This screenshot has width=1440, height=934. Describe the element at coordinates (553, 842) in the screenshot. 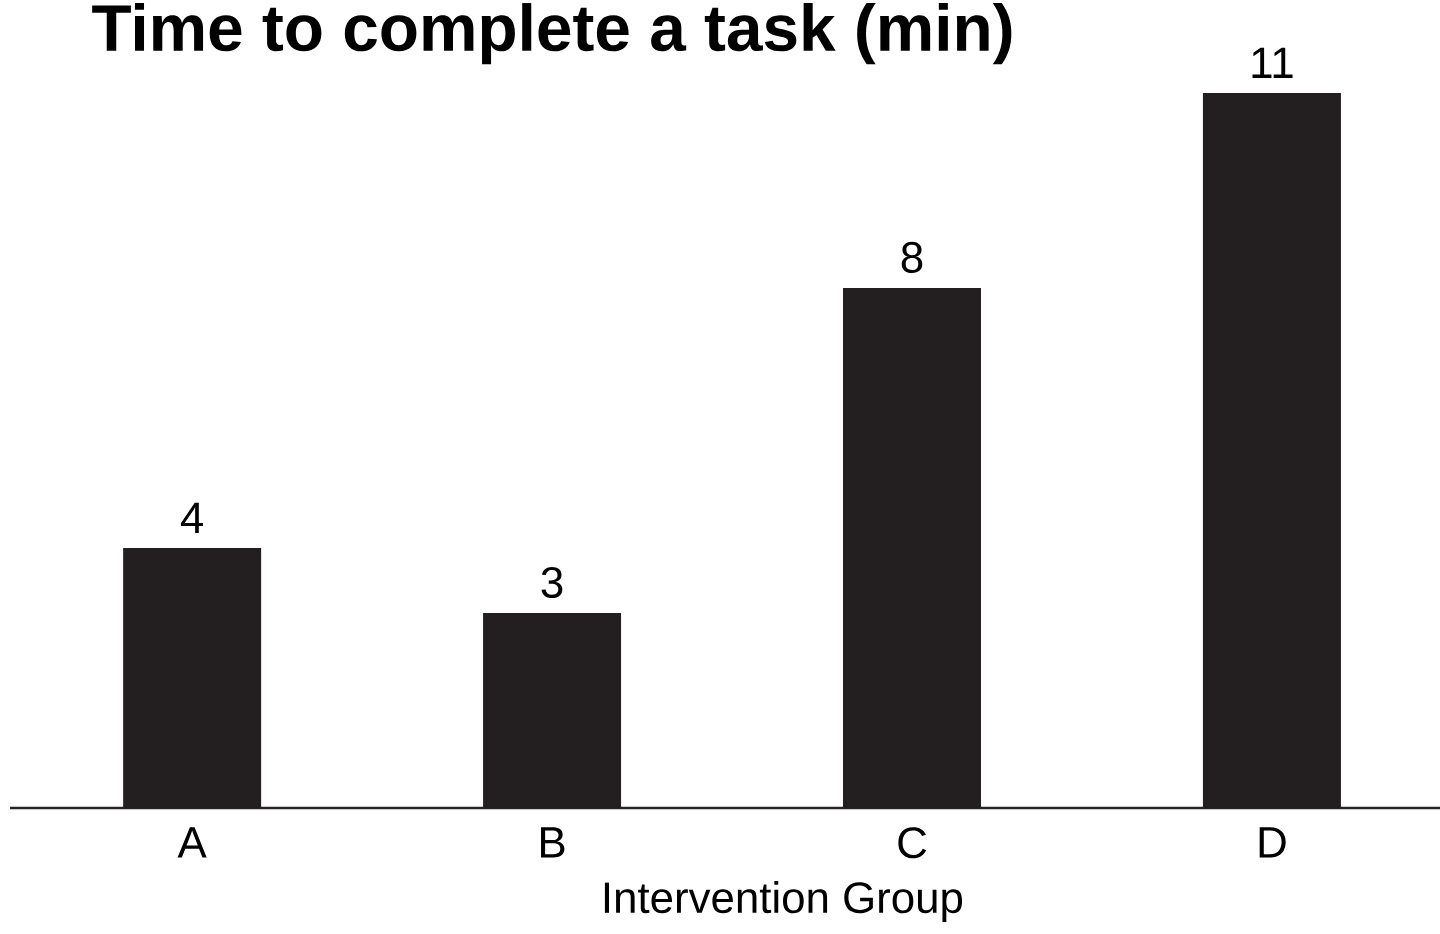

I see `x-tick-label: B` at that location.